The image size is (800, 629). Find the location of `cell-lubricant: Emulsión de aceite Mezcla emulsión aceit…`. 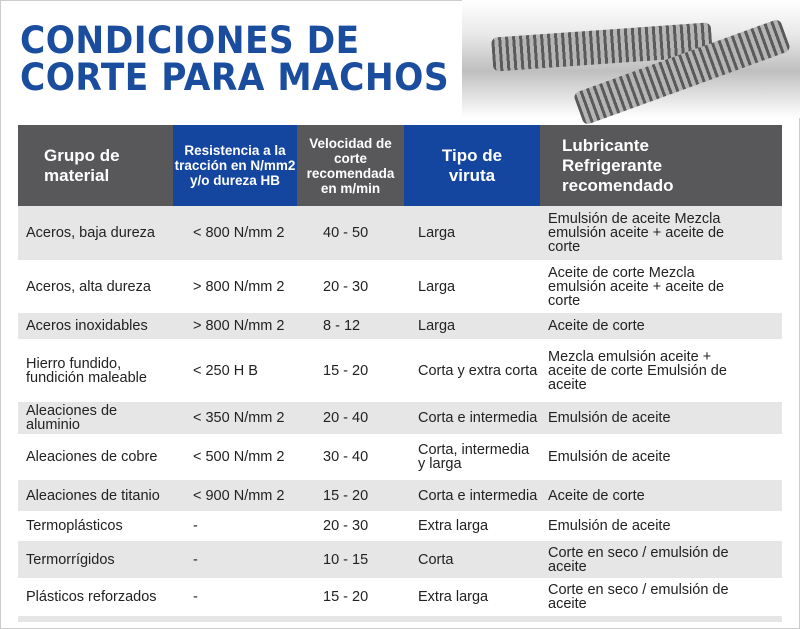

cell-lubricant: Emulsión de aceite Mezcla emulsión aceit… is located at coordinates (661, 233).